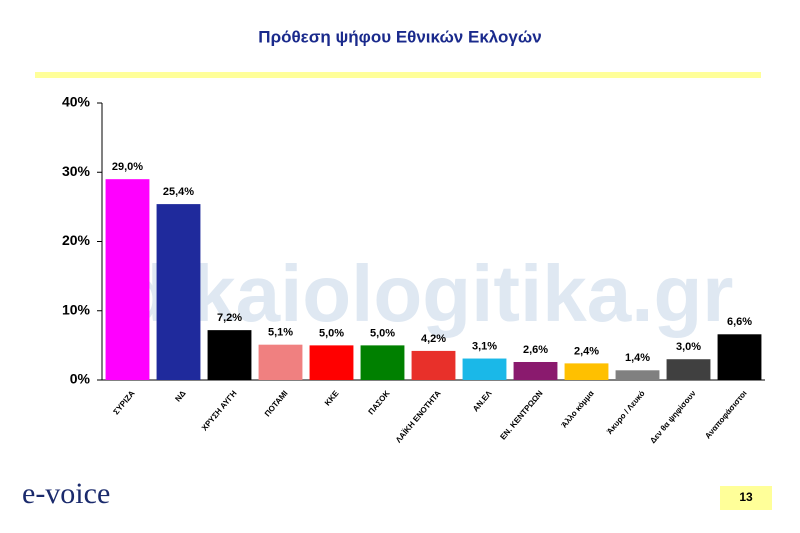  What do you see at coordinates (399, 36) in the screenshot?
I see `chart-title: Πρόθεση ψήφου Εθνικών Εκλογών` at bounding box center [399, 36].